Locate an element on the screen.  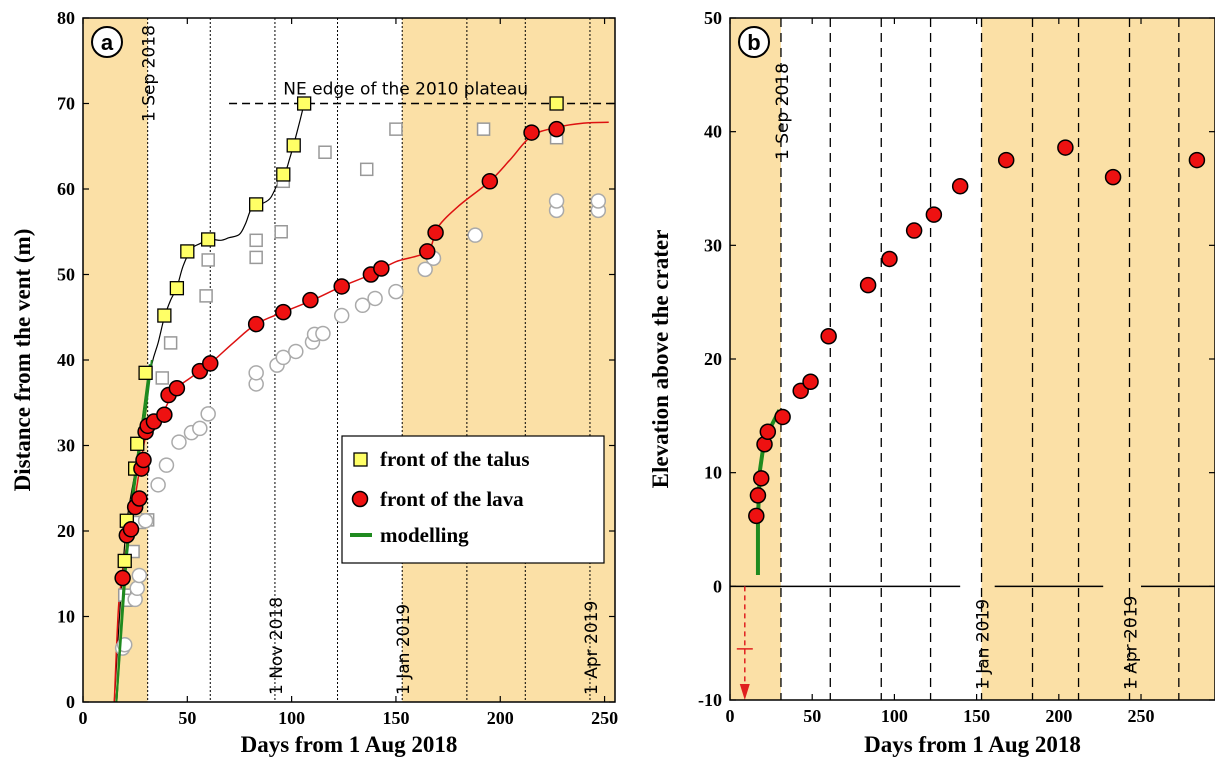
legend-talus-marker is located at coordinates (360, 459).